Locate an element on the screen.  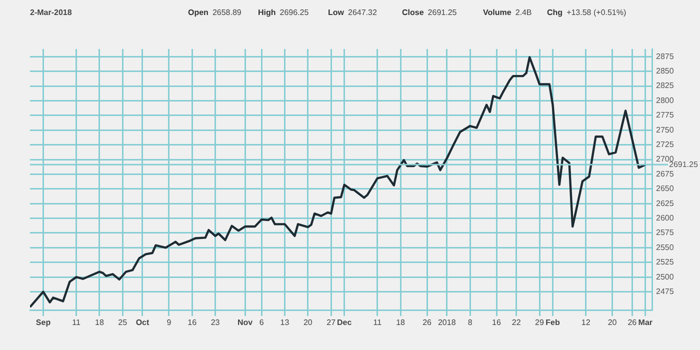
text: Low 2647.32 is located at coordinates (352, 12).